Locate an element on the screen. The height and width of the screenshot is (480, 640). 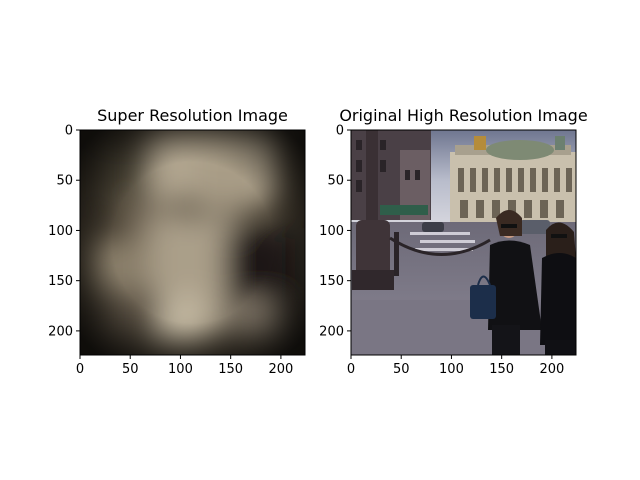
super-resolution-title: Super Resolution Image is located at coordinates (192, 115).